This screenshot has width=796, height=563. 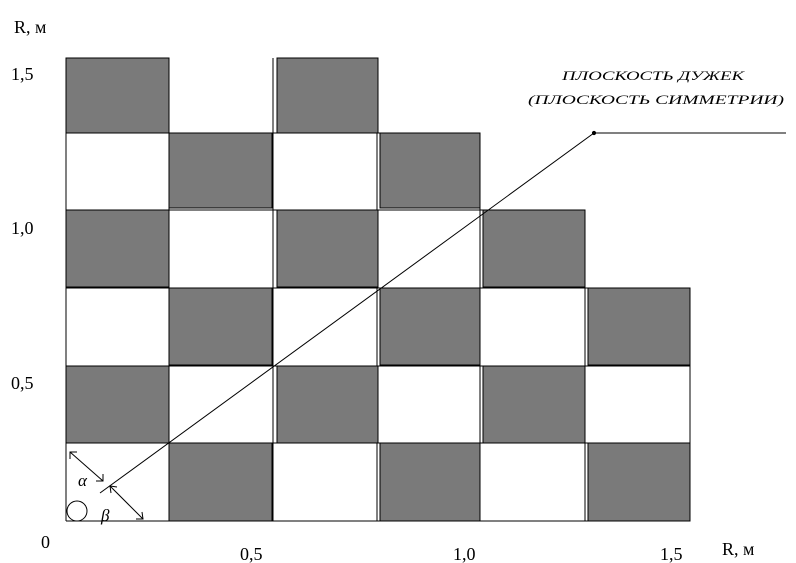 I want to click on plane-annotation-line1: ПЛОСКОСТЬ ДУЖЕК, so click(x=653, y=75).